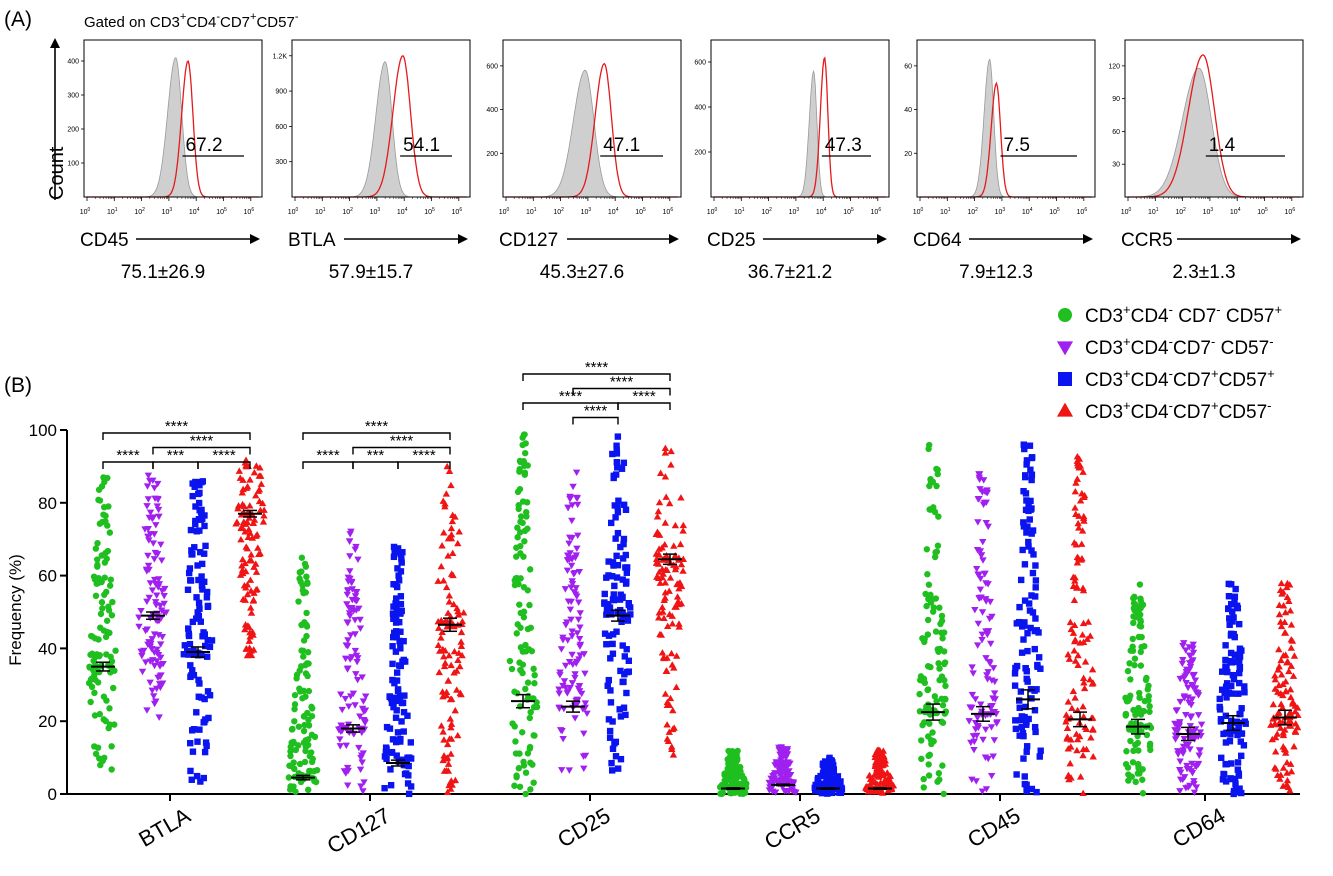 This screenshot has height=876, width=1333. Describe the element at coordinates (402, 211) in the screenshot. I see `x-tick-label: 10⁴` at that location.